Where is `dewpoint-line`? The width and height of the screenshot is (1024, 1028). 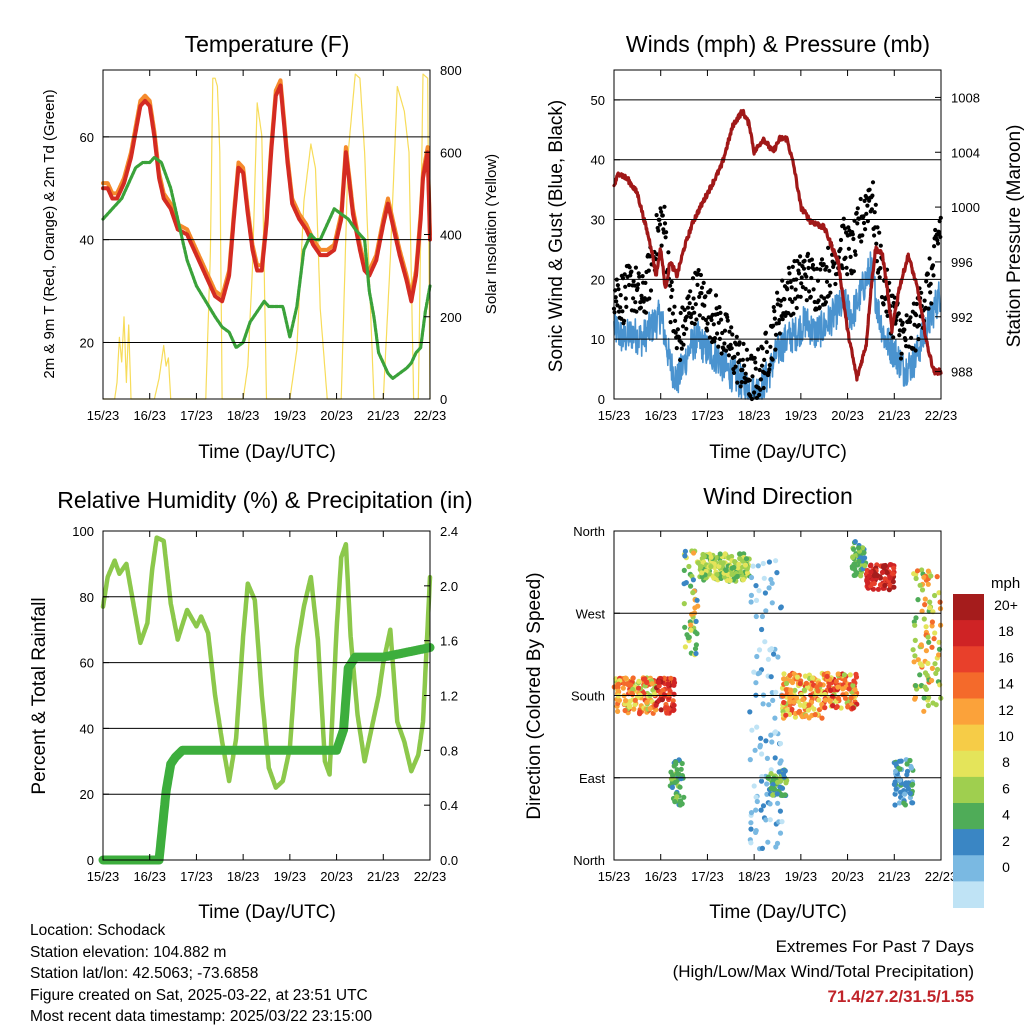
dewpoint-line is located at coordinates (266, 267).